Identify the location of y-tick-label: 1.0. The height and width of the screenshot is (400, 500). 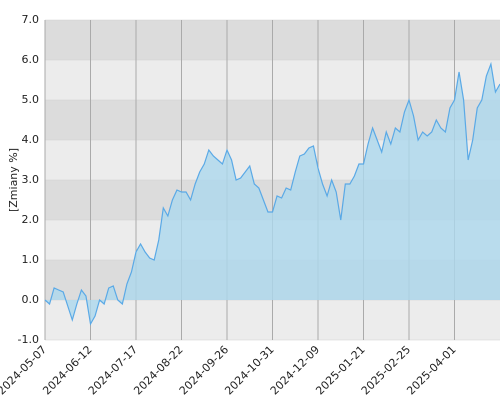
(31, 259).